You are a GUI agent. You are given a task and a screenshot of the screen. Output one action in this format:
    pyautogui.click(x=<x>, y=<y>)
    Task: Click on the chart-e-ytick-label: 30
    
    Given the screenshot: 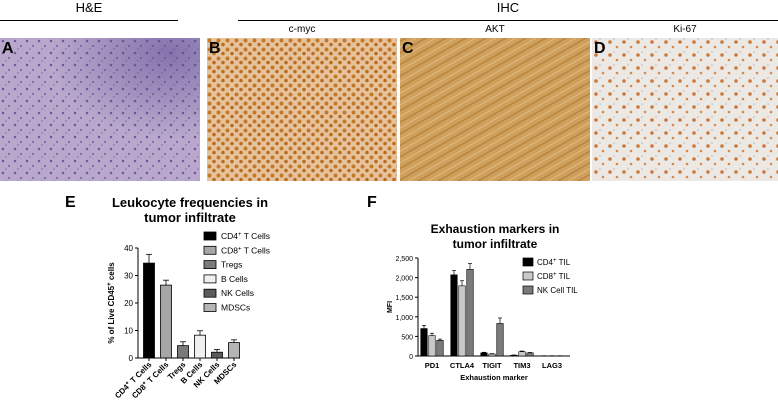 What is the action you would take?
    pyautogui.click(x=128, y=276)
    